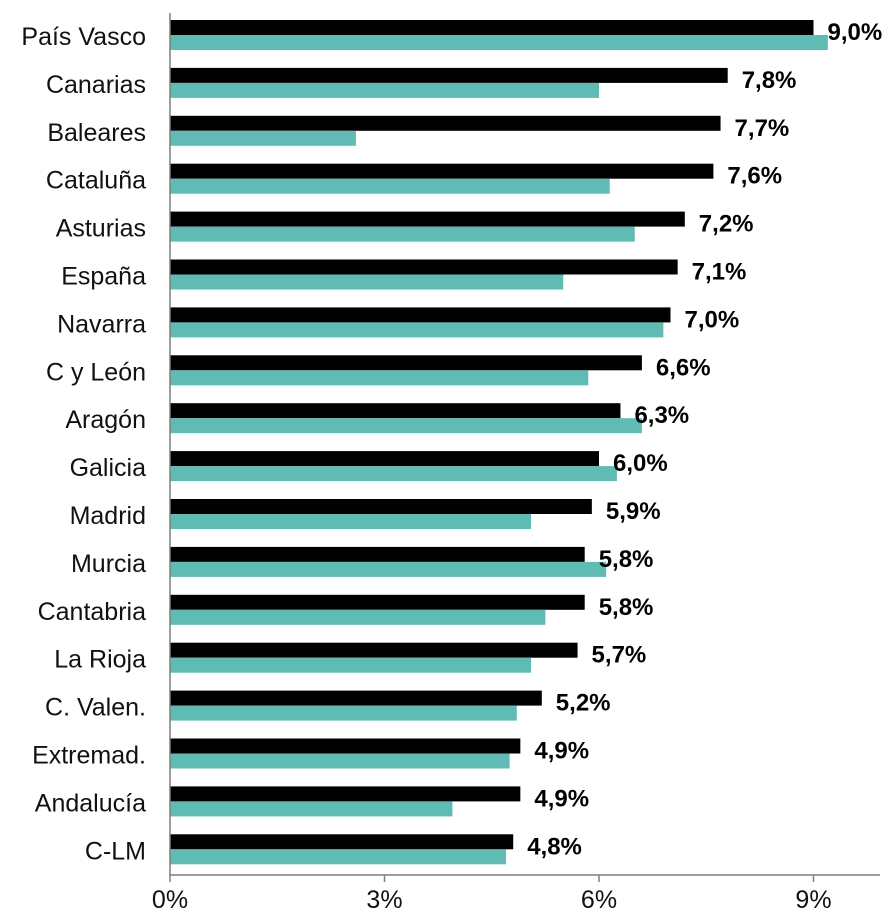  Describe the element at coordinates (640, 463) in the screenshot. I see `data-label: 6,0%` at that location.